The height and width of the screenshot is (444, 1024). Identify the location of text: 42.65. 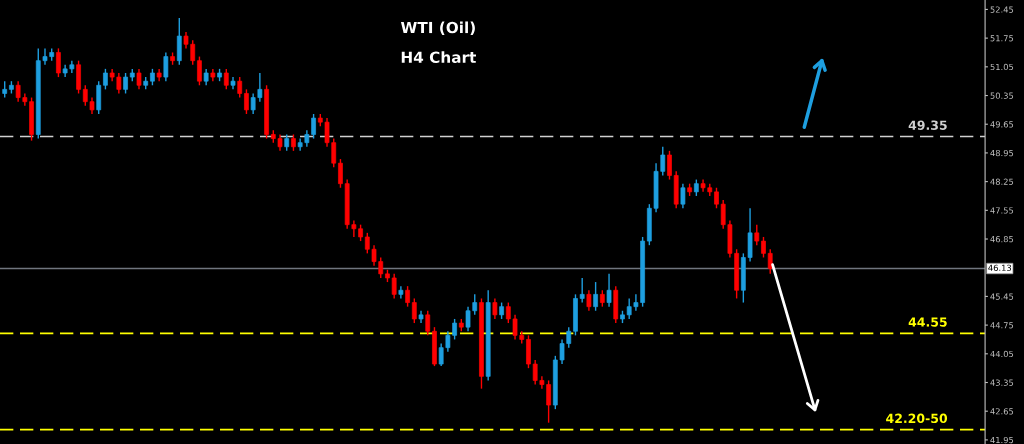
(1002, 411).